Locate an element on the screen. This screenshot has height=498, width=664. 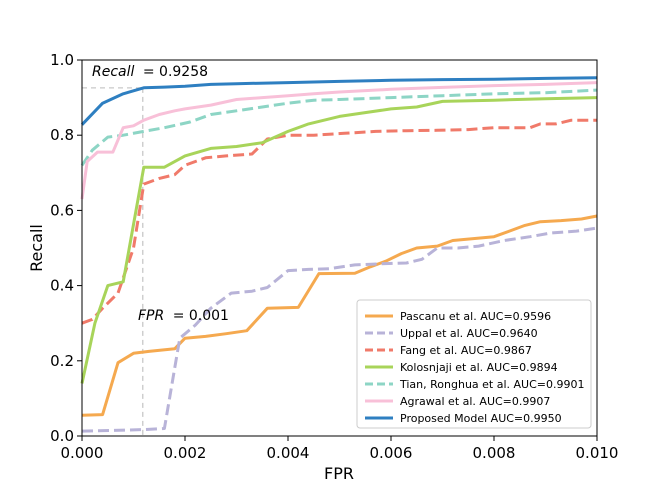
y-tick-label: 0.4 is located at coordinates (62, 286).